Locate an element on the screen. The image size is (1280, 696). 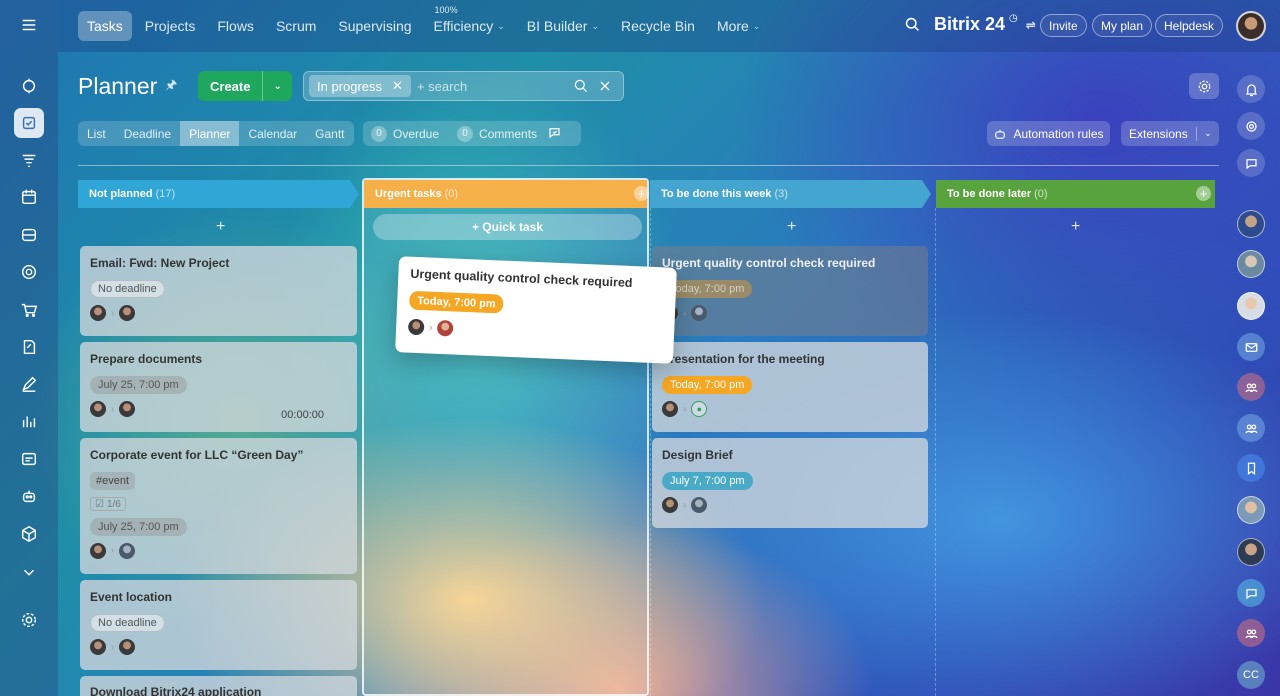
automation-rules-button: Automation rules is located at coordinates (1048, 133).